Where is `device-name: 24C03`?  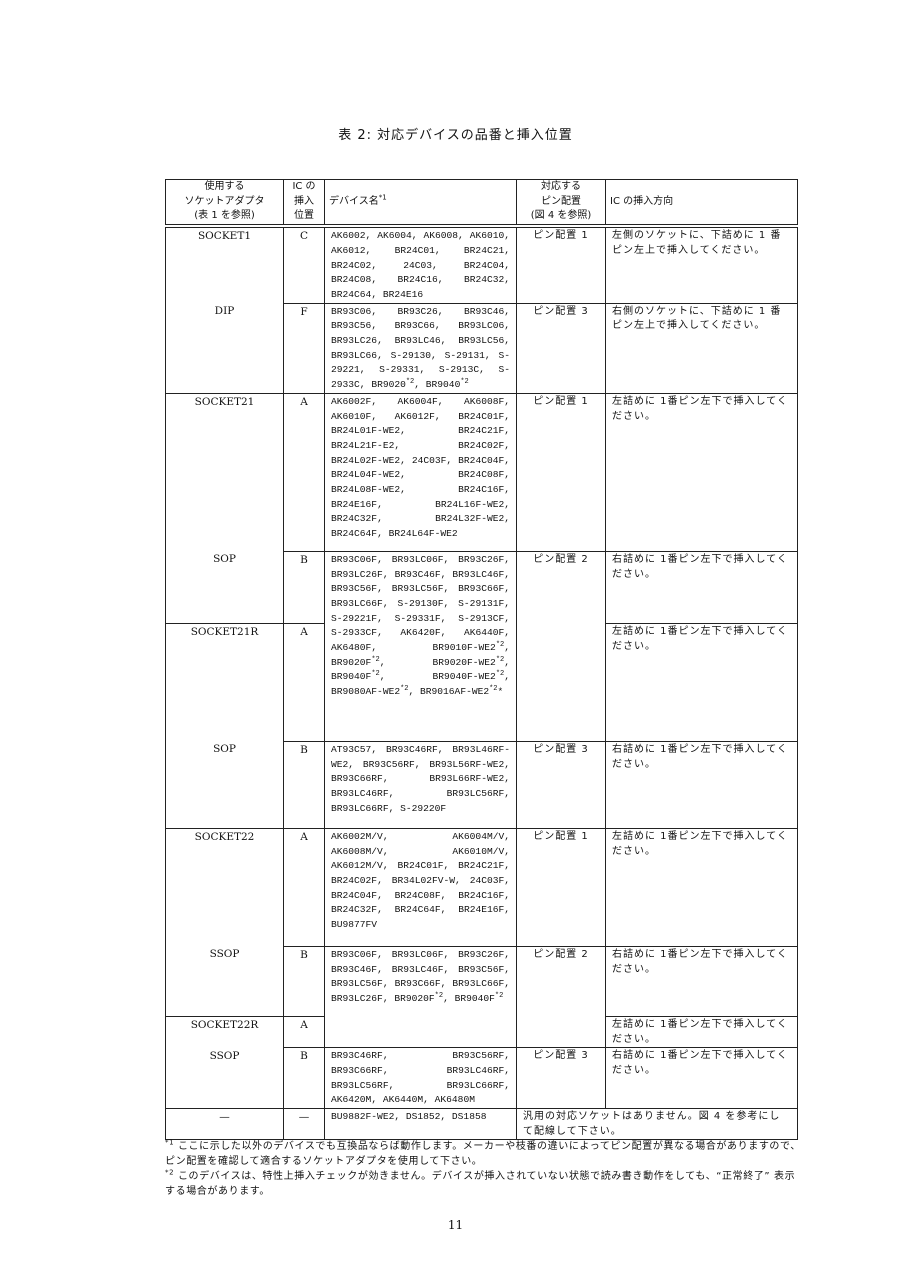 device-name: 24C03 is located at coordinates (418, 265).